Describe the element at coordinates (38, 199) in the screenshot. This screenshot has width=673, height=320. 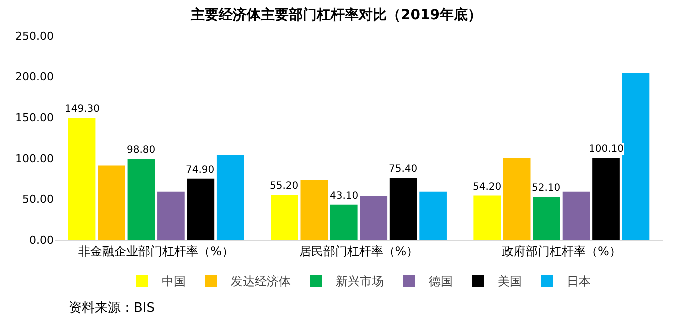
I see `y-tick-label: 50.00` at that location.